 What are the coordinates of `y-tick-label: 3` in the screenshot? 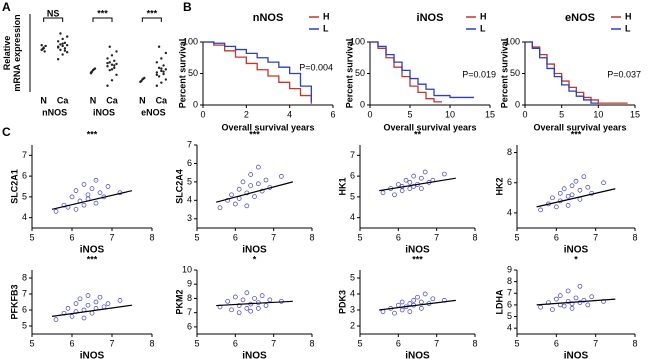 It's located at (352, 309).